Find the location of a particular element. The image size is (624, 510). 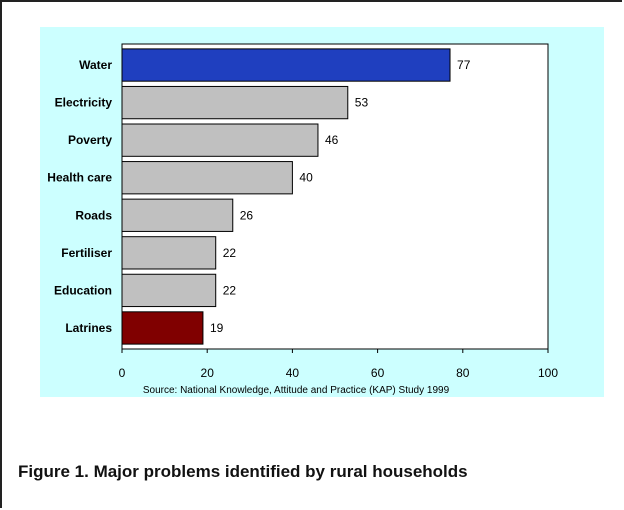

data-label-roads: 26 is located at coordinates (247, 215).